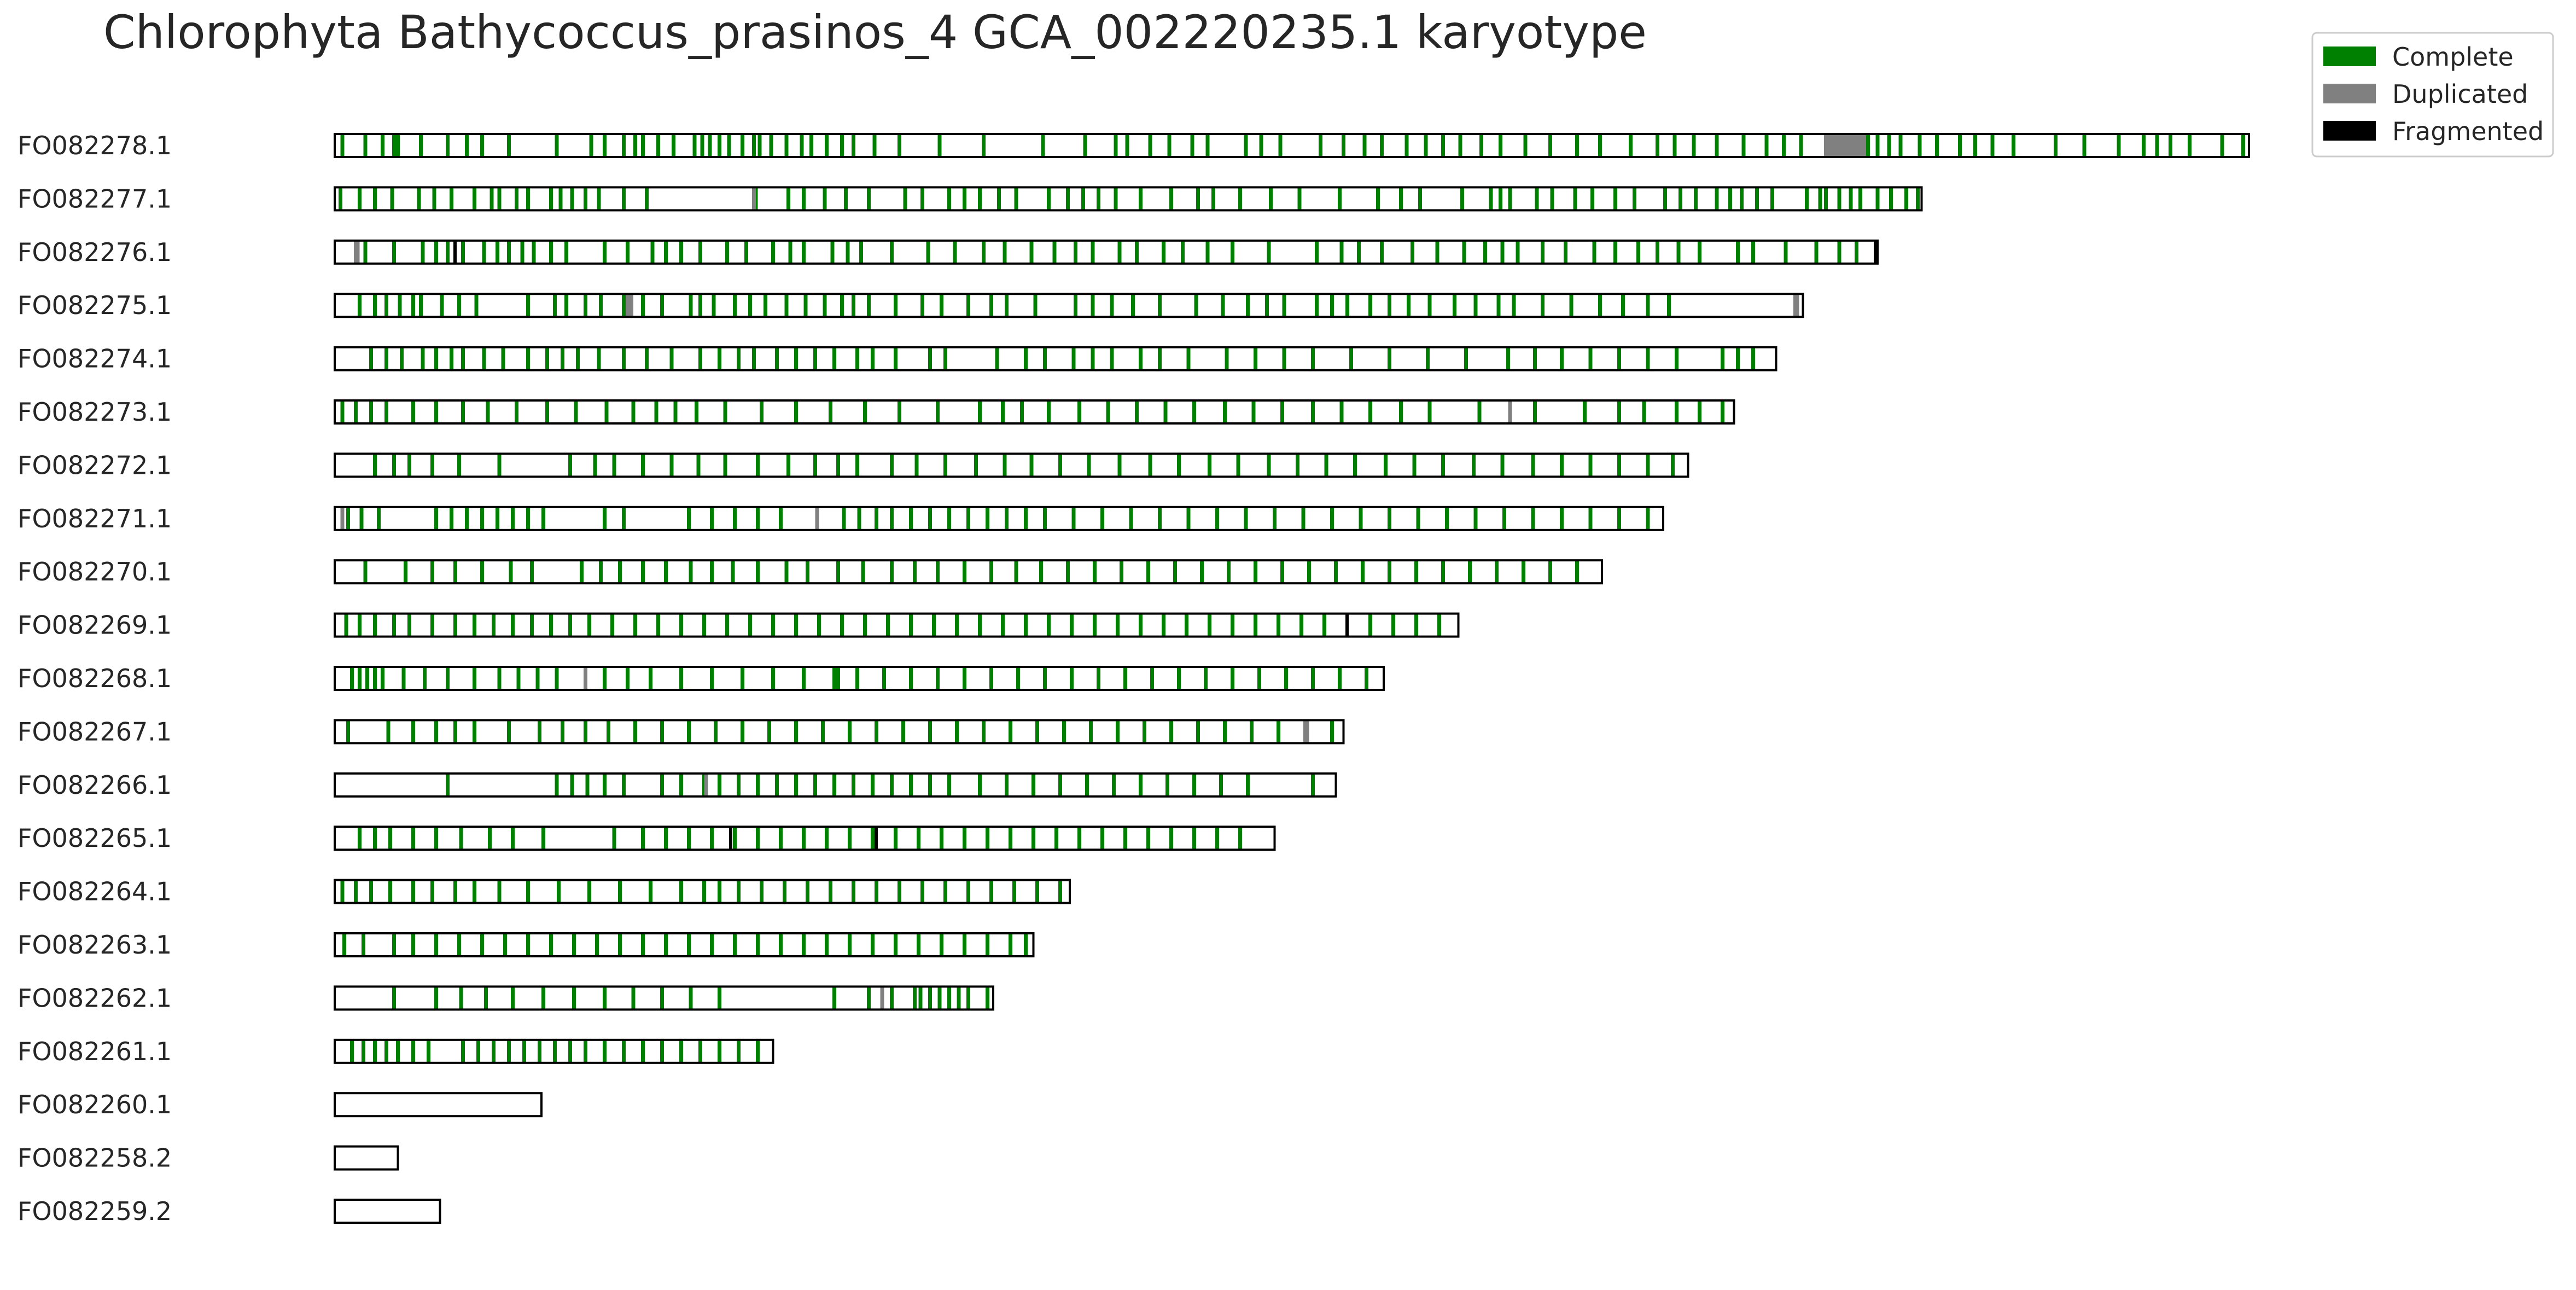 This screenshot has height=1290, width=2576. Describe the element at coordinates (95, 465) in the screenshot. I see `chromosome-label: FO082272.1` at that location.